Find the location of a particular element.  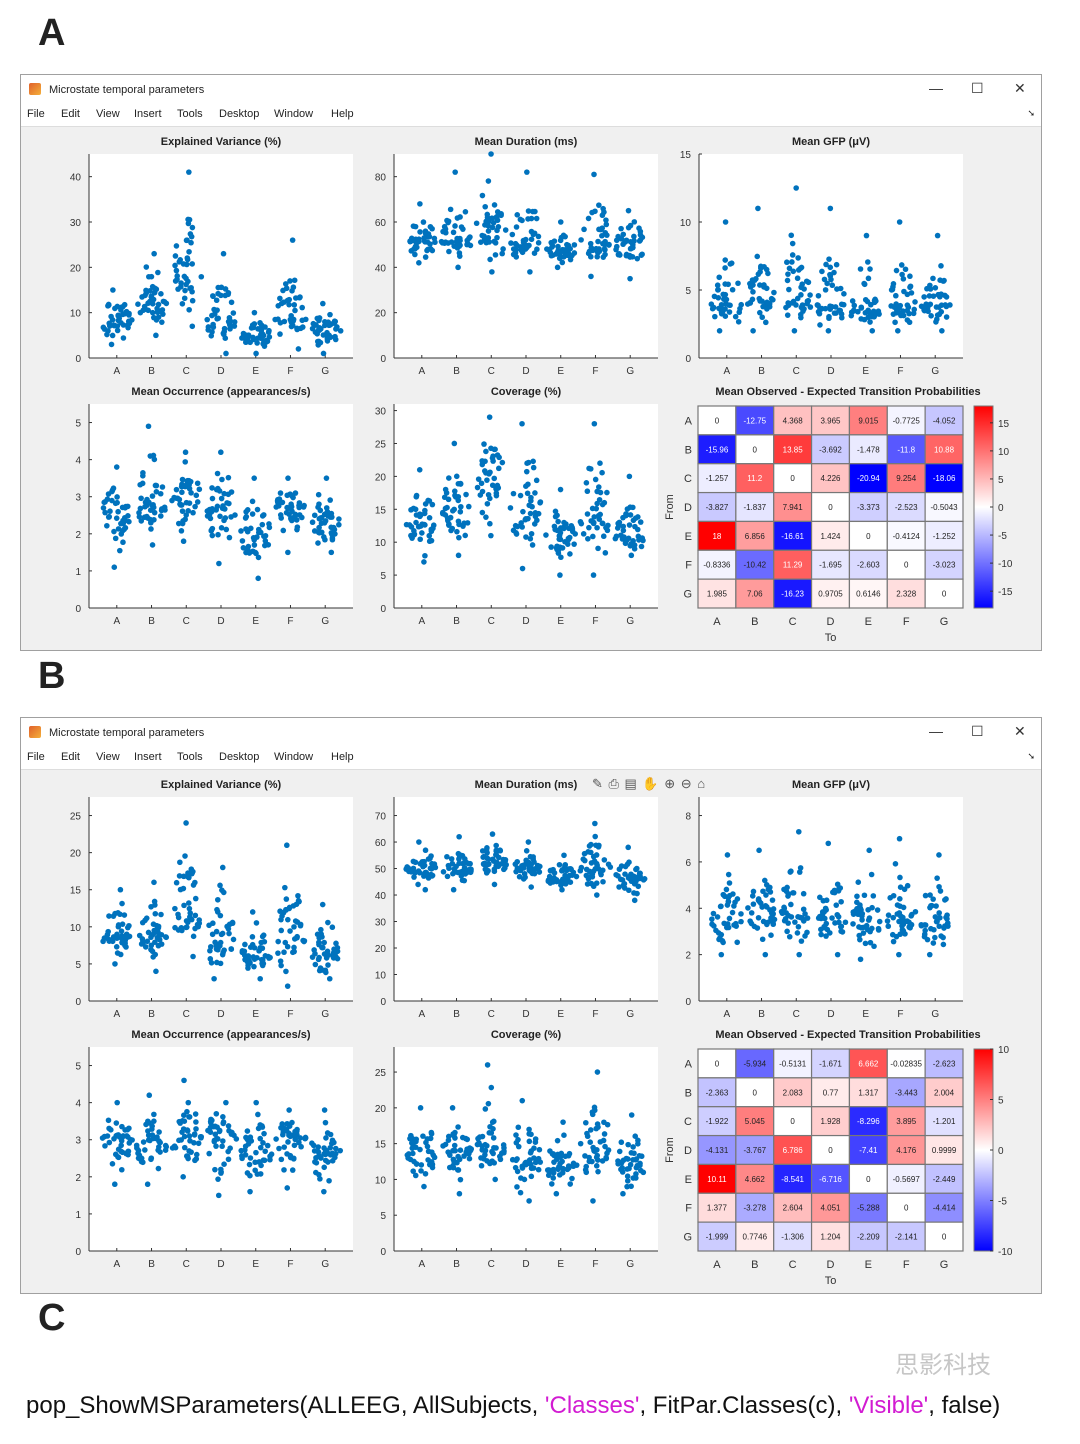

axes-toolbar: ✎ ⎙ ▤ ✋ ⊕ ⊖ ⌂ is located at coordinates (649, 783).